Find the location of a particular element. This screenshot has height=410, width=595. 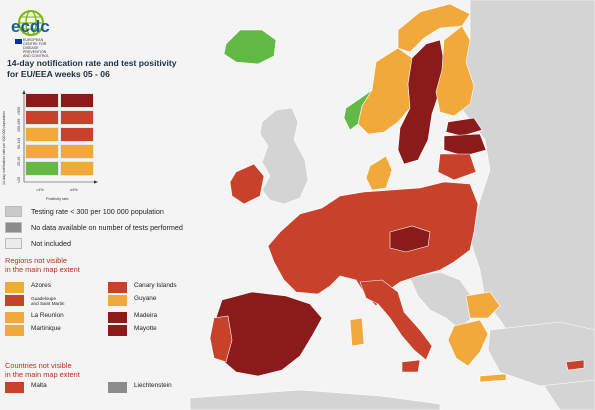

map-estonia is located at coordinates (464, 127).